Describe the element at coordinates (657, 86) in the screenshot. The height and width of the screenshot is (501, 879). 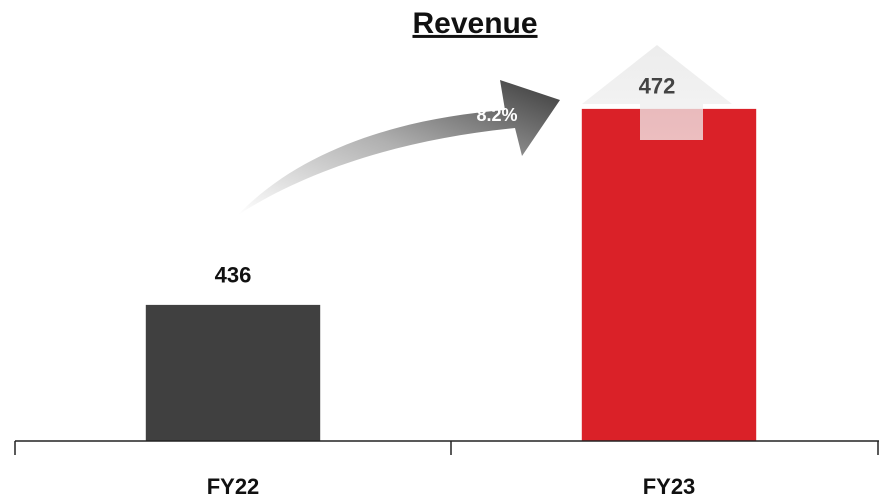
I see `data-label: 472` at that location.